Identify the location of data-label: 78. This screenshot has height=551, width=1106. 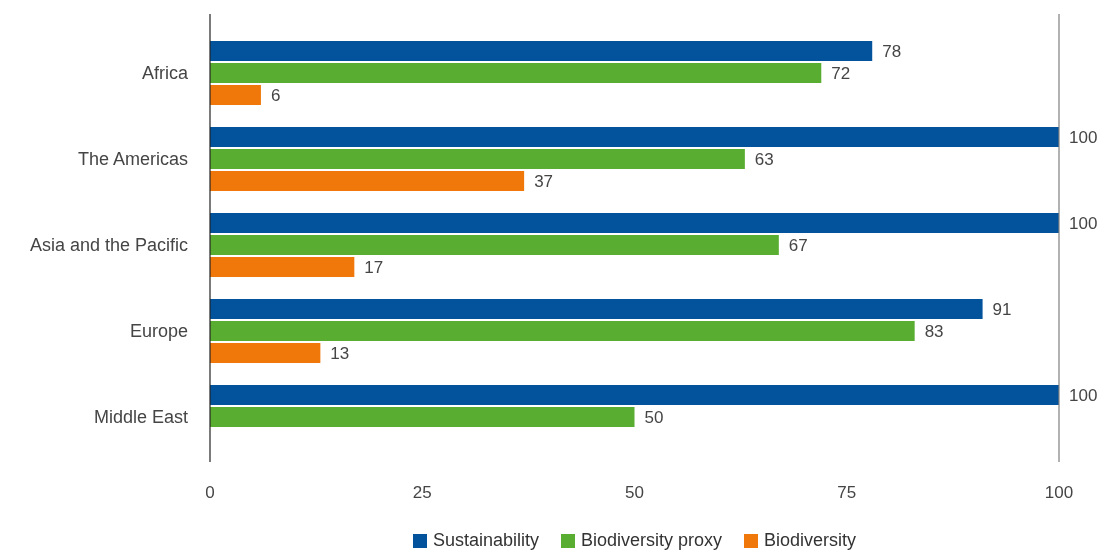
(892, 52).